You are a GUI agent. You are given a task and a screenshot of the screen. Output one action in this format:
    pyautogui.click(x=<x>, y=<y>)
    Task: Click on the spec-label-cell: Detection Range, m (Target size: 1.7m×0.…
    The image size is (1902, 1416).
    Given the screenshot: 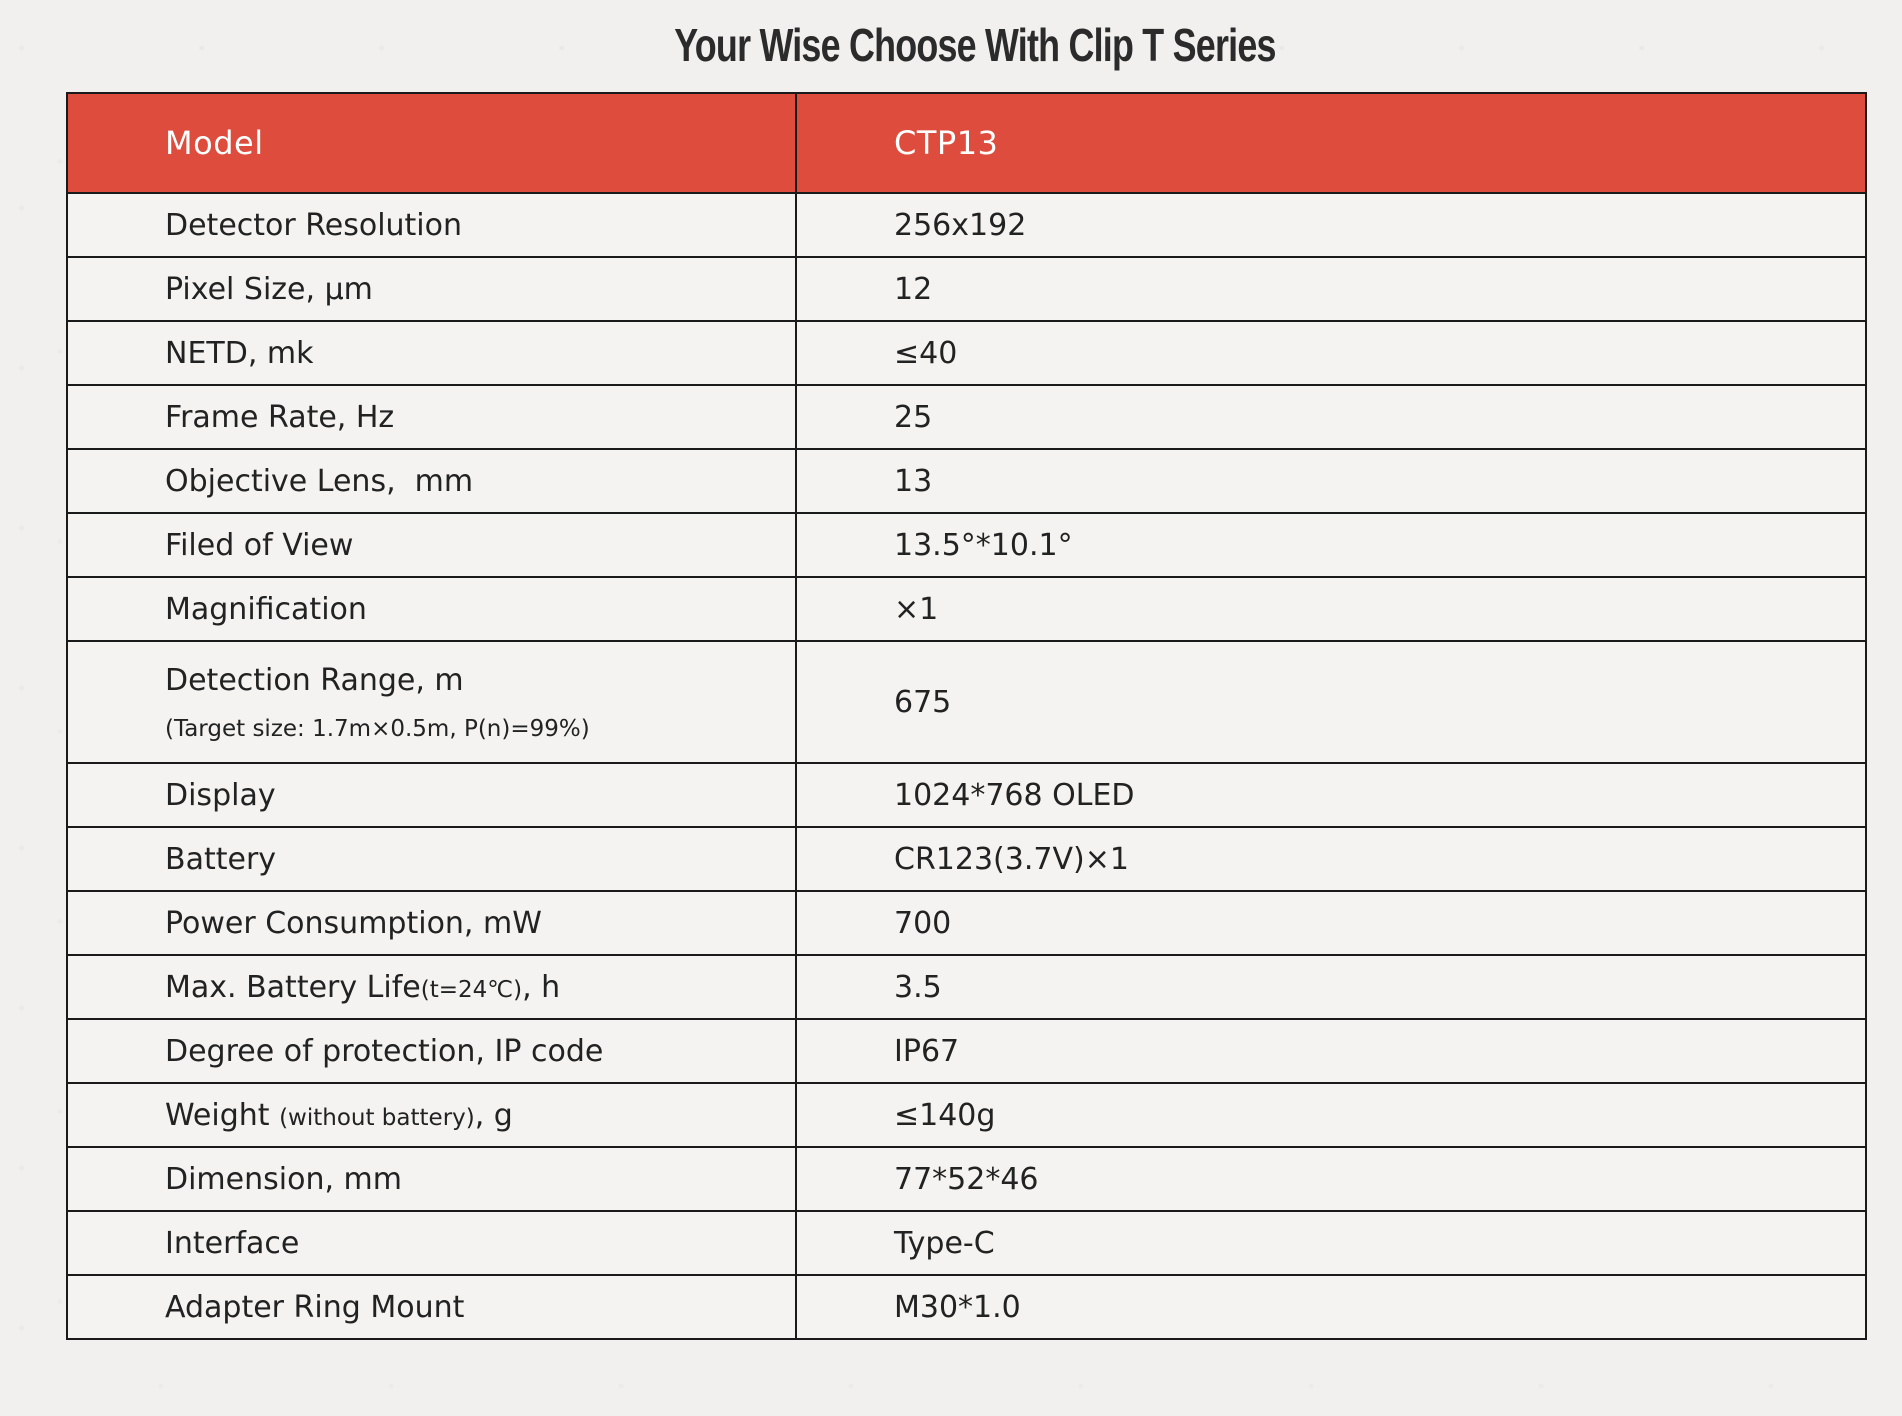 What is the action you would take?
    pyautogui.click(x=431, y=702)
    